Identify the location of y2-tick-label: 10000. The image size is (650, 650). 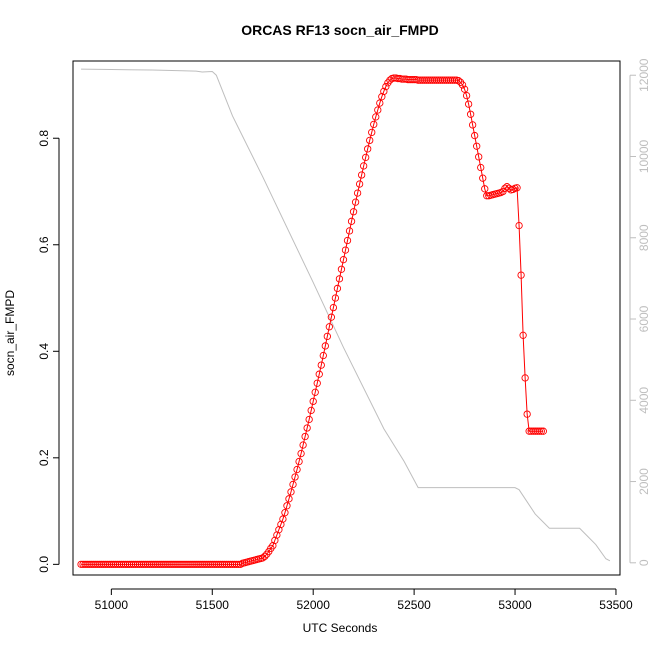
(643, 156).